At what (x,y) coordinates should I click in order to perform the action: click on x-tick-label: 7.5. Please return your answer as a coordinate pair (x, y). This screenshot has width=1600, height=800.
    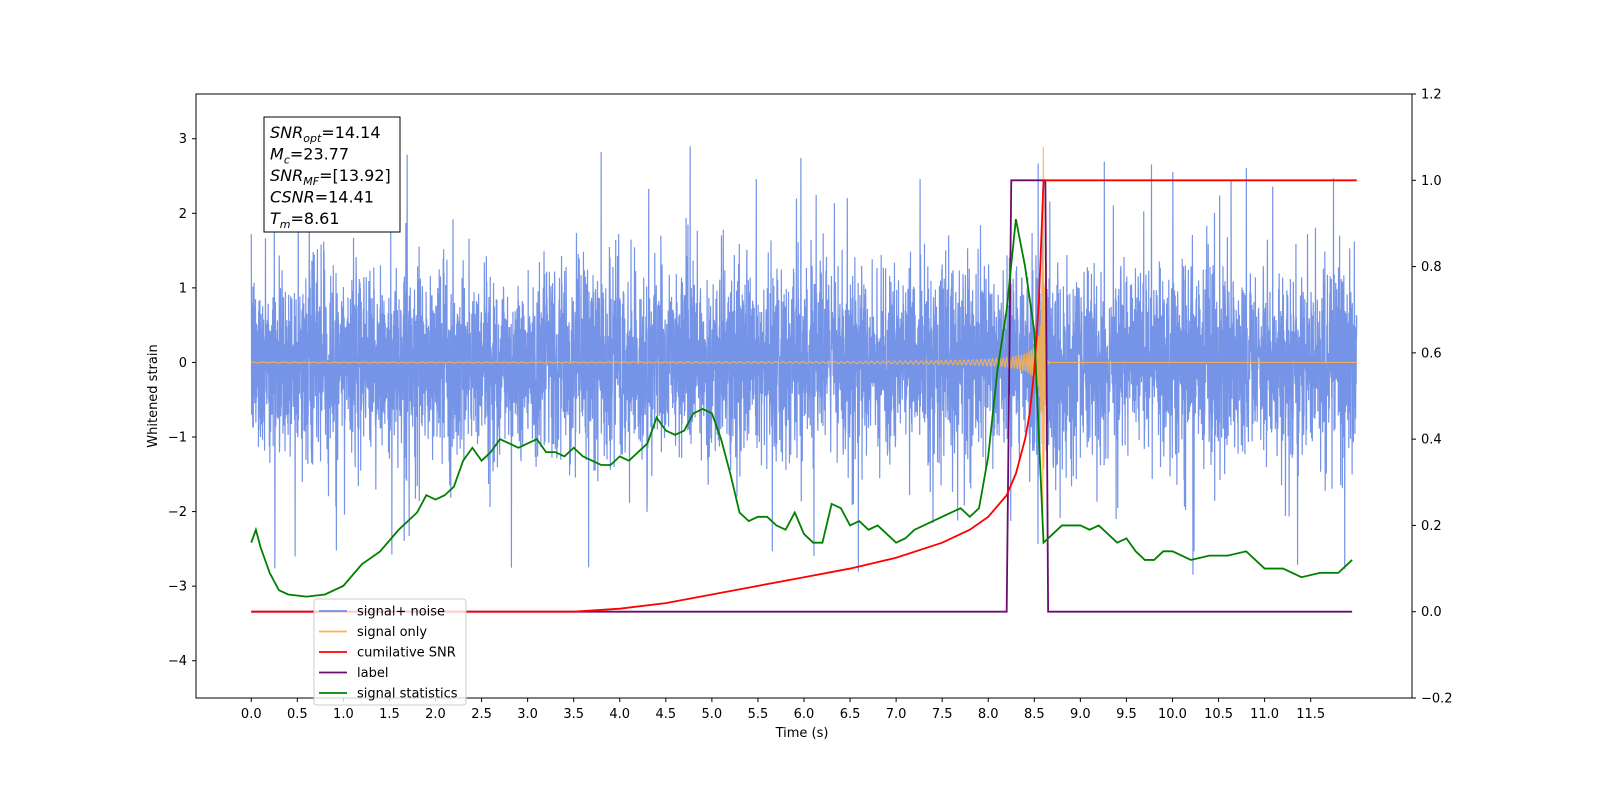
    Looking at the image, I should click on (942, 714).